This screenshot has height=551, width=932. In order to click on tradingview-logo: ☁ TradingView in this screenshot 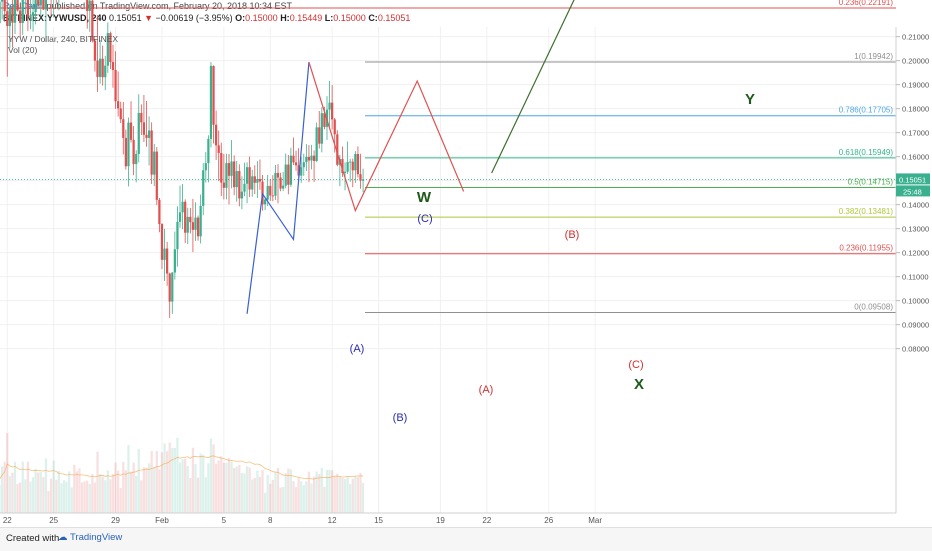, I will do `click(90, 537)`.